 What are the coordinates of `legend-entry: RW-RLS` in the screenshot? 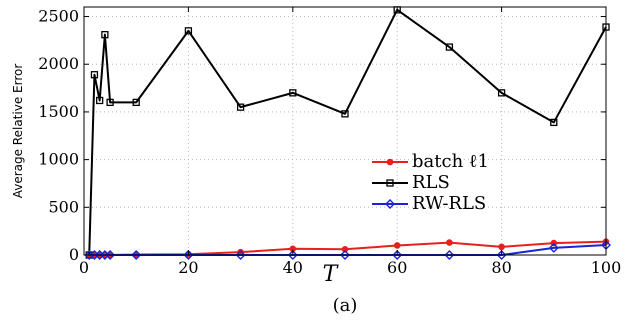 It's located at (429, 203).